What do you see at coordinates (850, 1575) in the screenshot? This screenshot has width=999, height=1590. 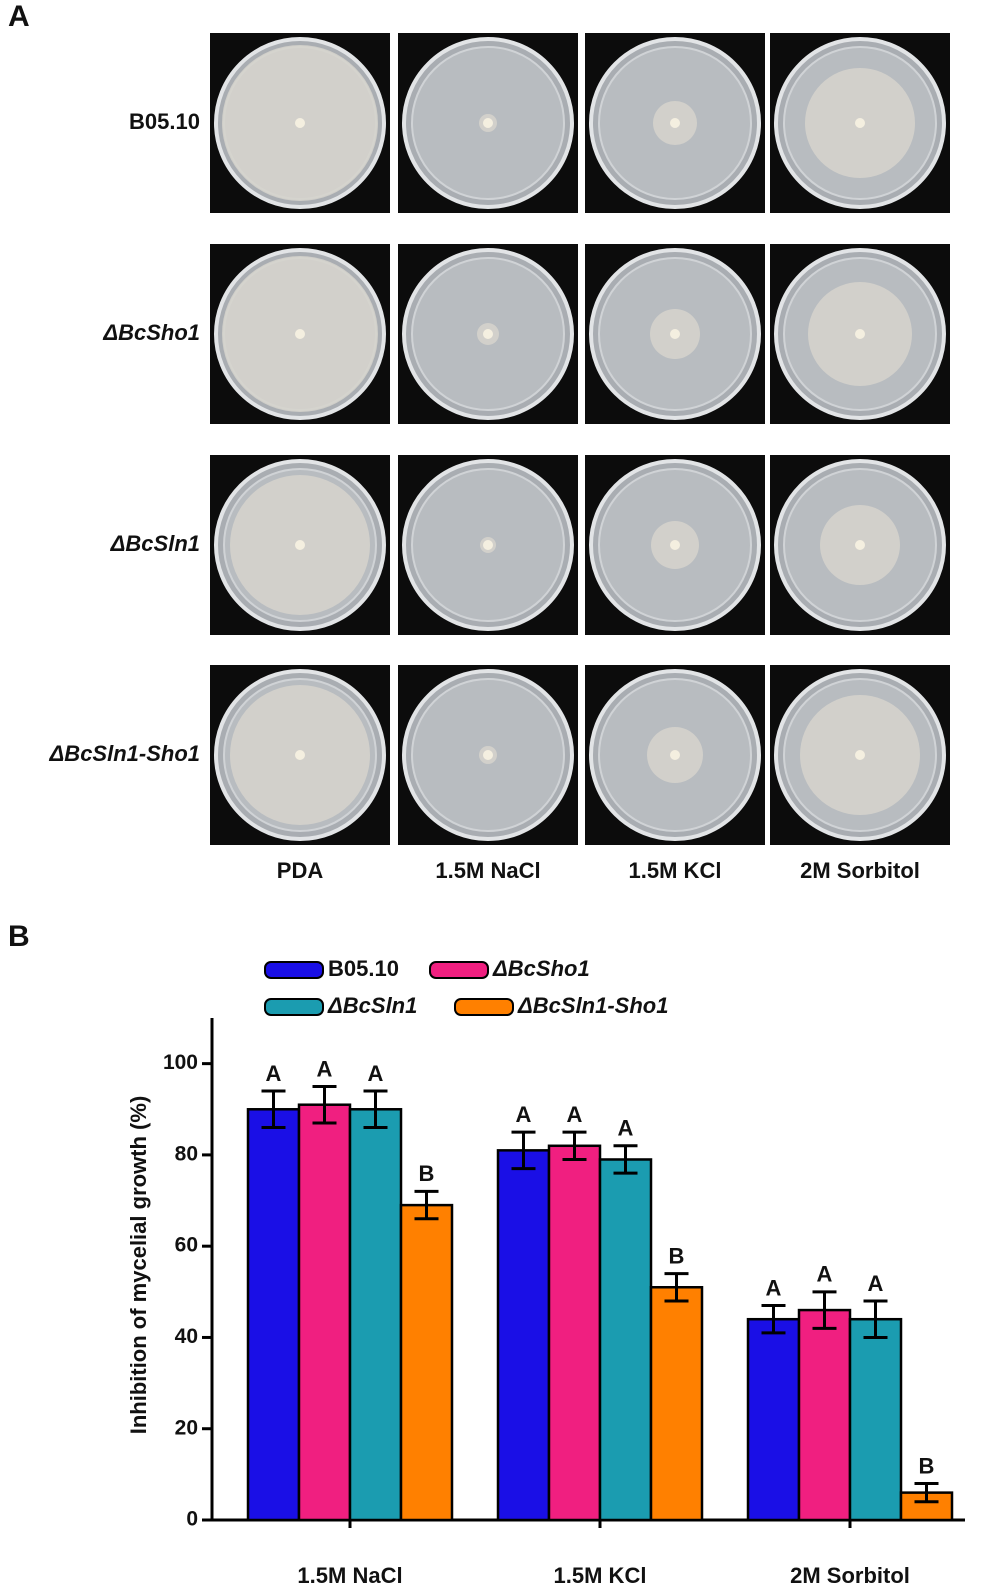 I see `x-tick-label: 2M Sorbitol` at bounding box center [850, 1575].